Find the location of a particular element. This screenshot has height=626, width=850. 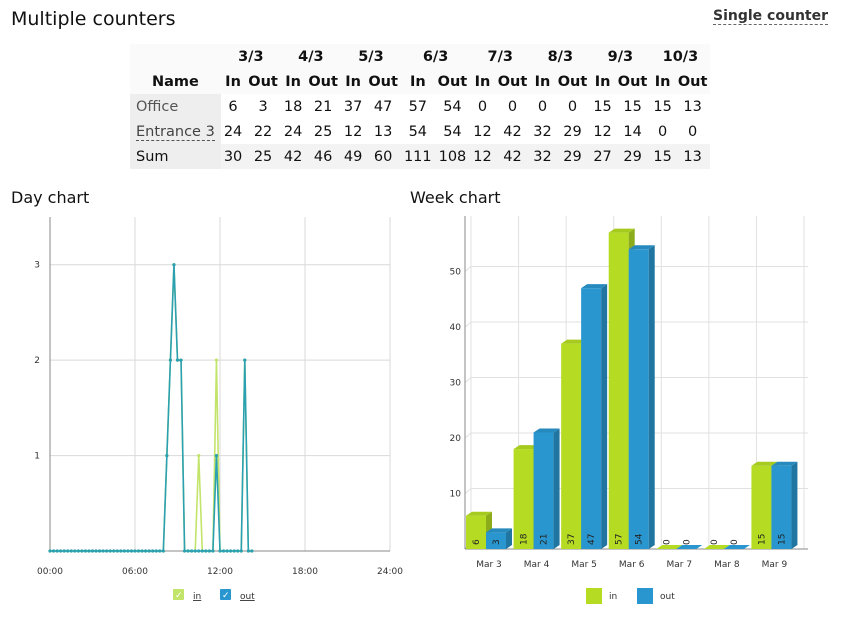

in-value-cell: 24 is located at coordinates (233, 131).